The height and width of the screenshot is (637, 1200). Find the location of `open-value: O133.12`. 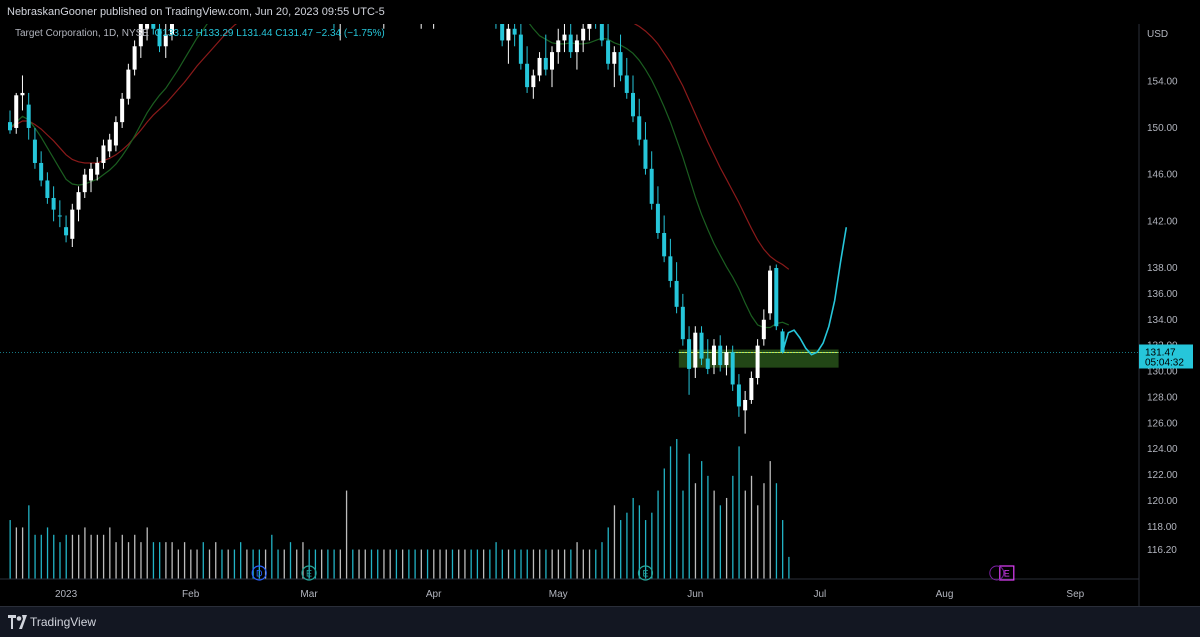

open-value: O133.12 is located at coordinates (173, 33).